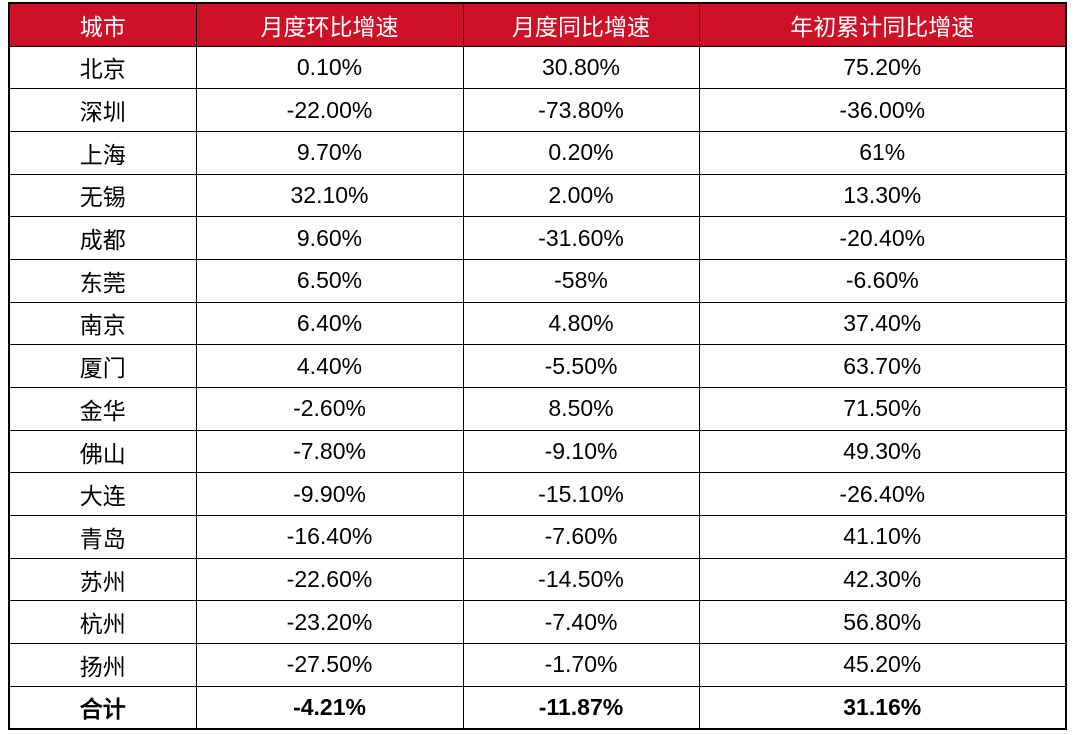 This screenshot has height=735, width=1080. What do you see at coordinates (329, 451) in the screenshot?
I see `cell-mom-growth: -7.80%` at bounding box center [329, 451].